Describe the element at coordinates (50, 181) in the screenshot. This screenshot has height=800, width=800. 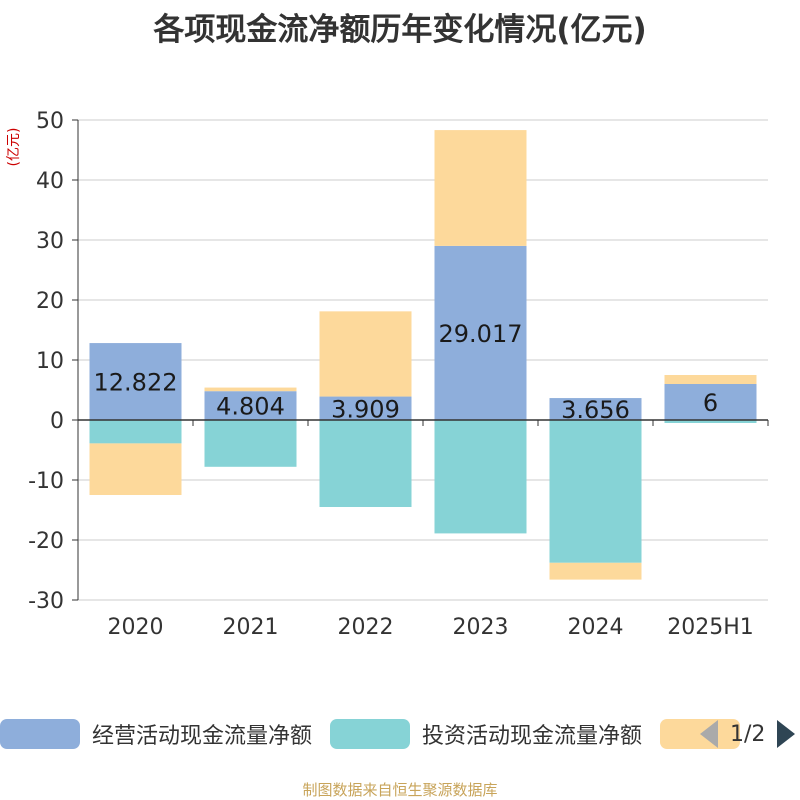
I see `y-tick-label: 40` at that location.